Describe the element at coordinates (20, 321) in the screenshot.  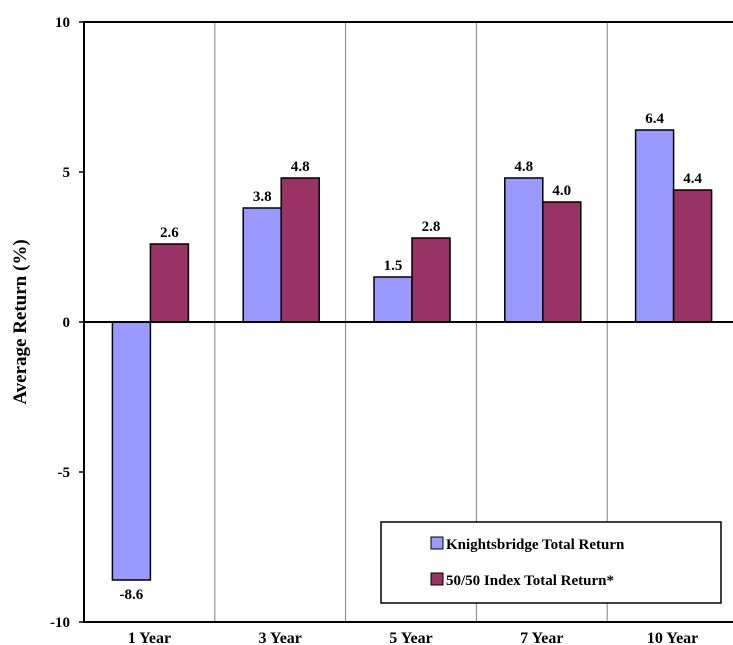
I see `y-axis-label: Average Return (%)` at that location.